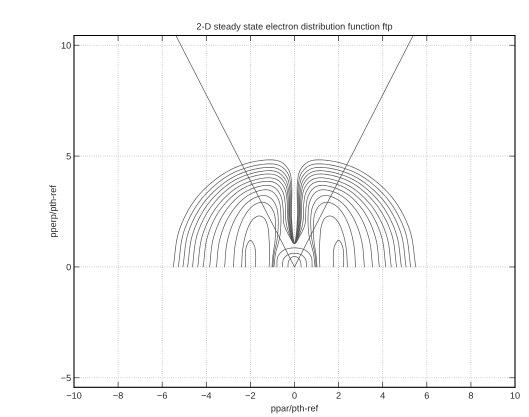  Describe the element at coordinates (68, 156) in the screenshot. I see `y-tick-label: 5` at that location.